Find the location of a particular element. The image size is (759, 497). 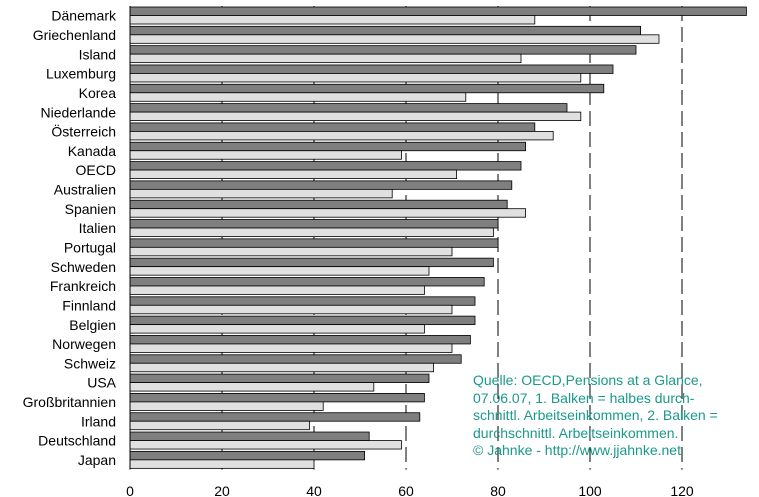

category-label: Belgien is located at coordinates (92, 325).